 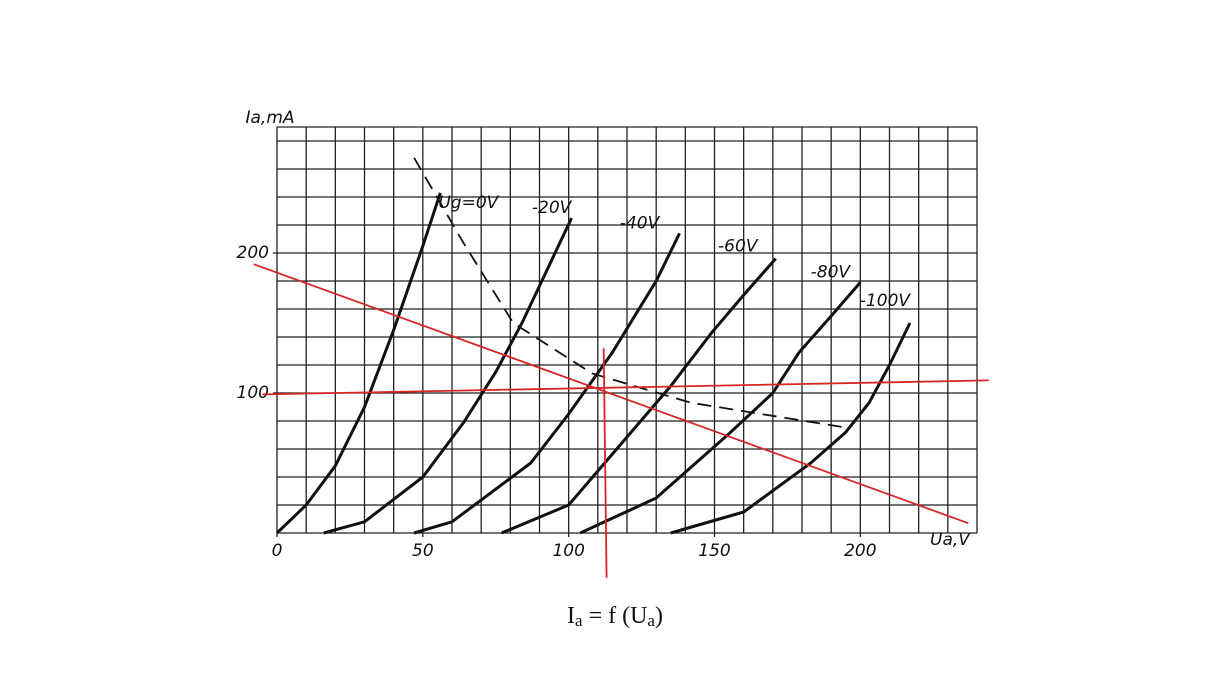 I want to click on y-axis-label: Ia,mA, so click(x=269, y=118).